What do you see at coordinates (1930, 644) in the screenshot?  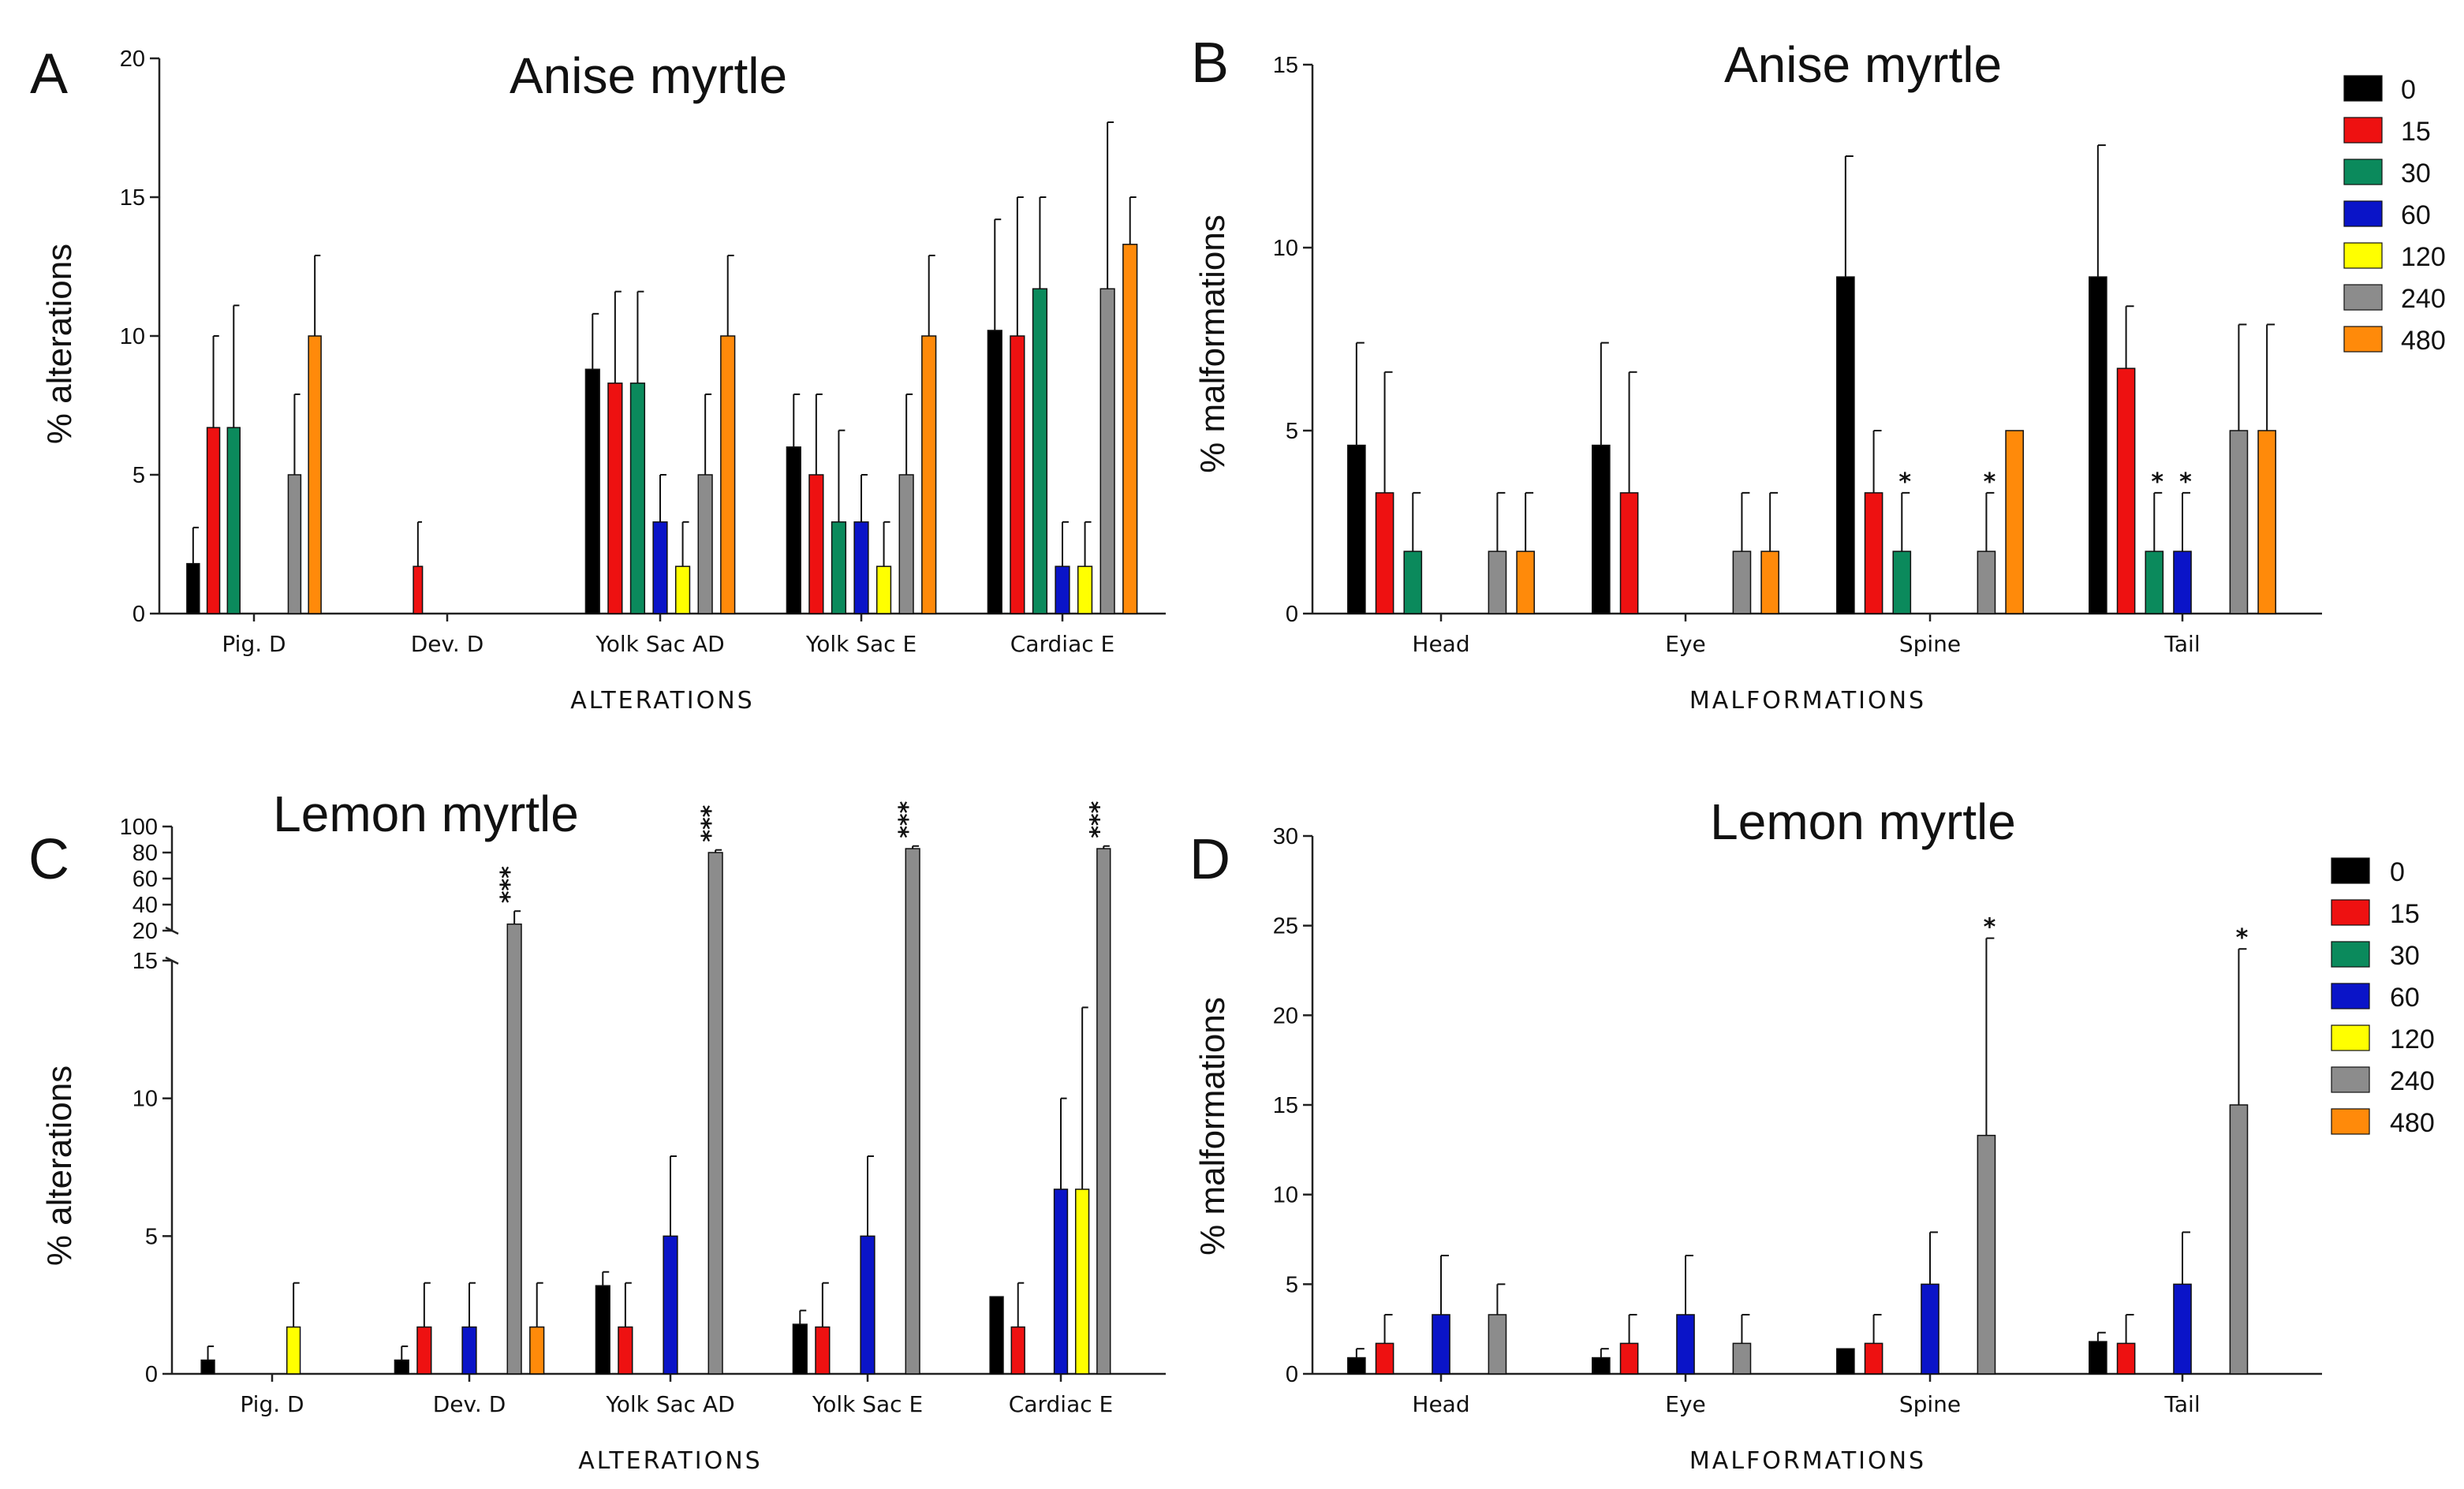 I see `x-tick-label: Spine` at bounding box center [1930, 644].